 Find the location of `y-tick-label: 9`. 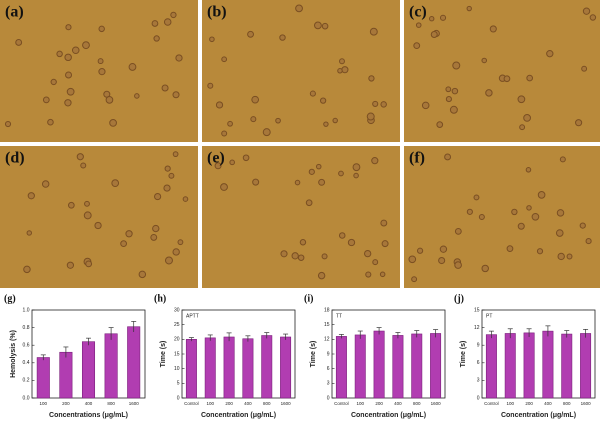

y-tick-label: 9 is located at coordinates (328, 354).